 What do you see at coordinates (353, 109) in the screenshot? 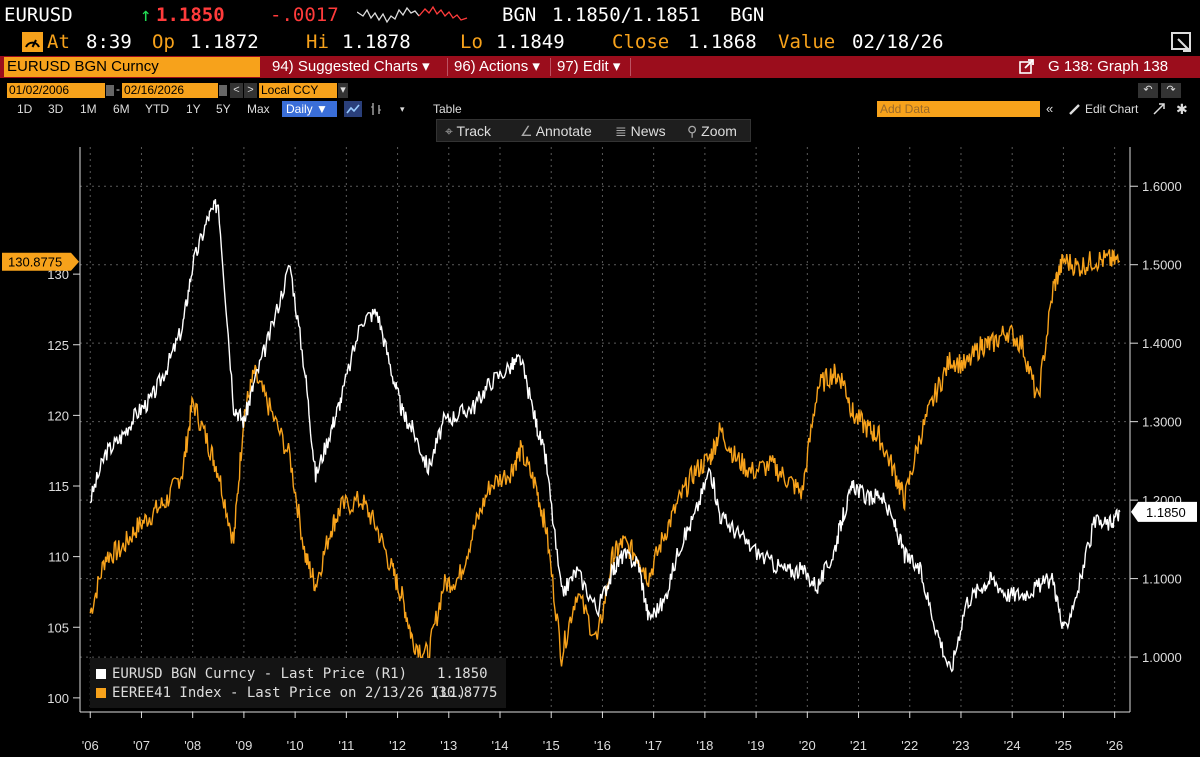
I see `line-chart-icon` at bounding box center [353, 109].